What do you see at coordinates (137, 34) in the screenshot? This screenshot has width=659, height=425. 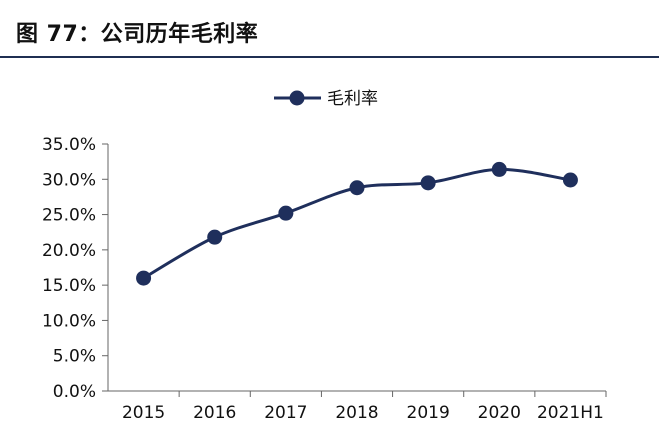 I see `figure-title: 图 77：公司历年毛利率` at bounding box center [137, 34].